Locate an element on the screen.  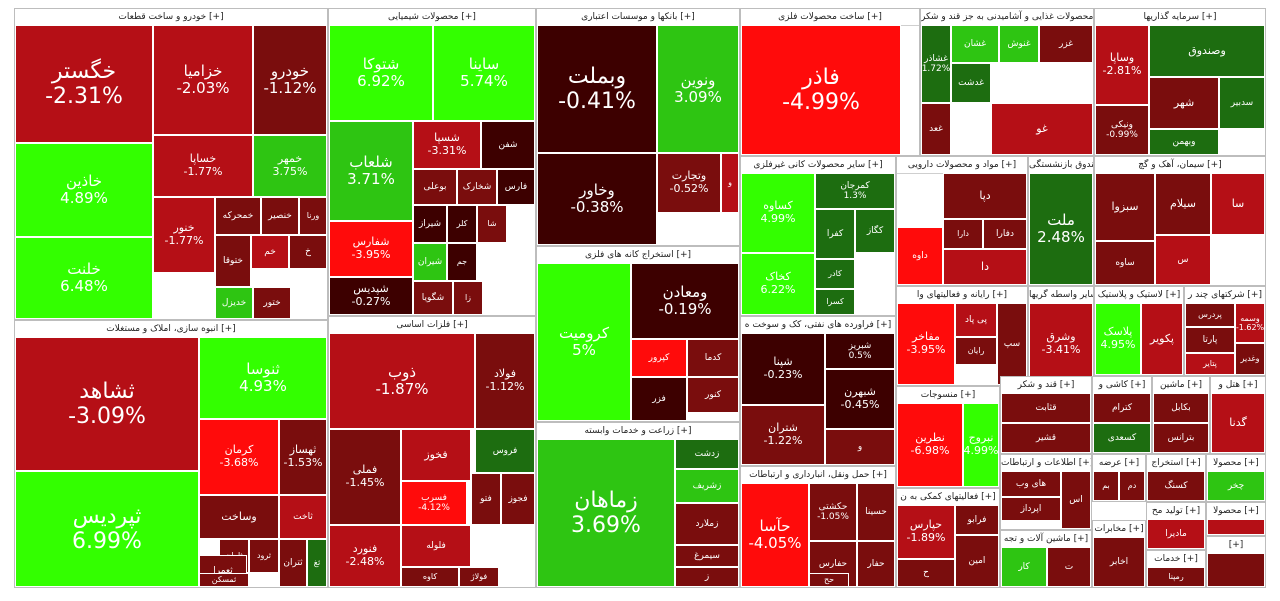
stock-tile: ت is located at coordinates (1069, 567).